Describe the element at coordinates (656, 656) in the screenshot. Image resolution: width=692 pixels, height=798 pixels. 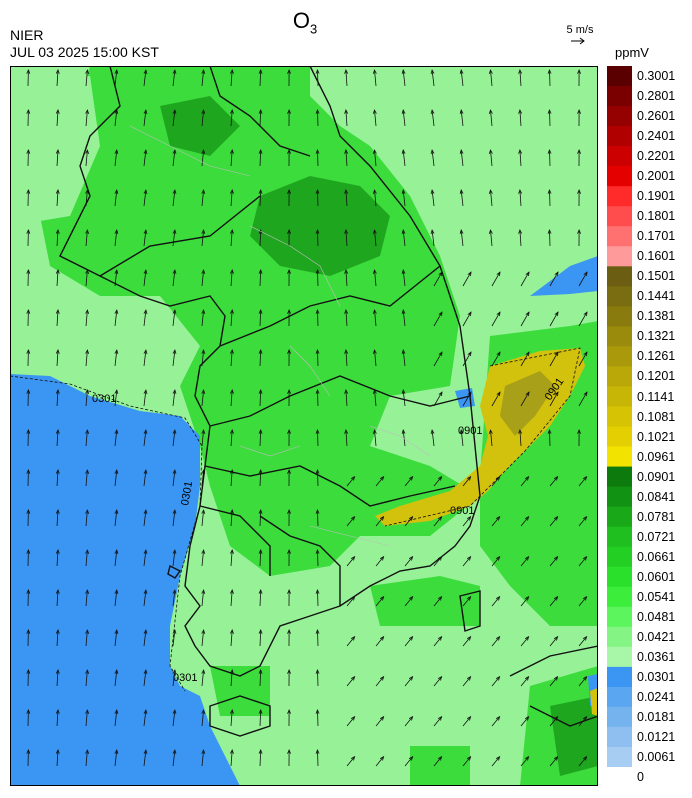
I see `color-bar-level-label: 0.0361` at that location.